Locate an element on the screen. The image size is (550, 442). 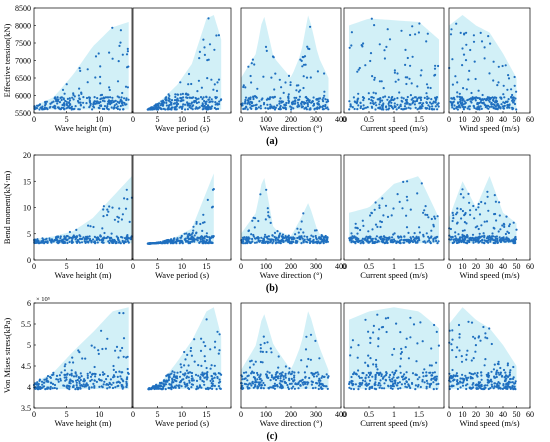
x-axis-label: Wind speed (m/s) is located at coordinates (489, 275).